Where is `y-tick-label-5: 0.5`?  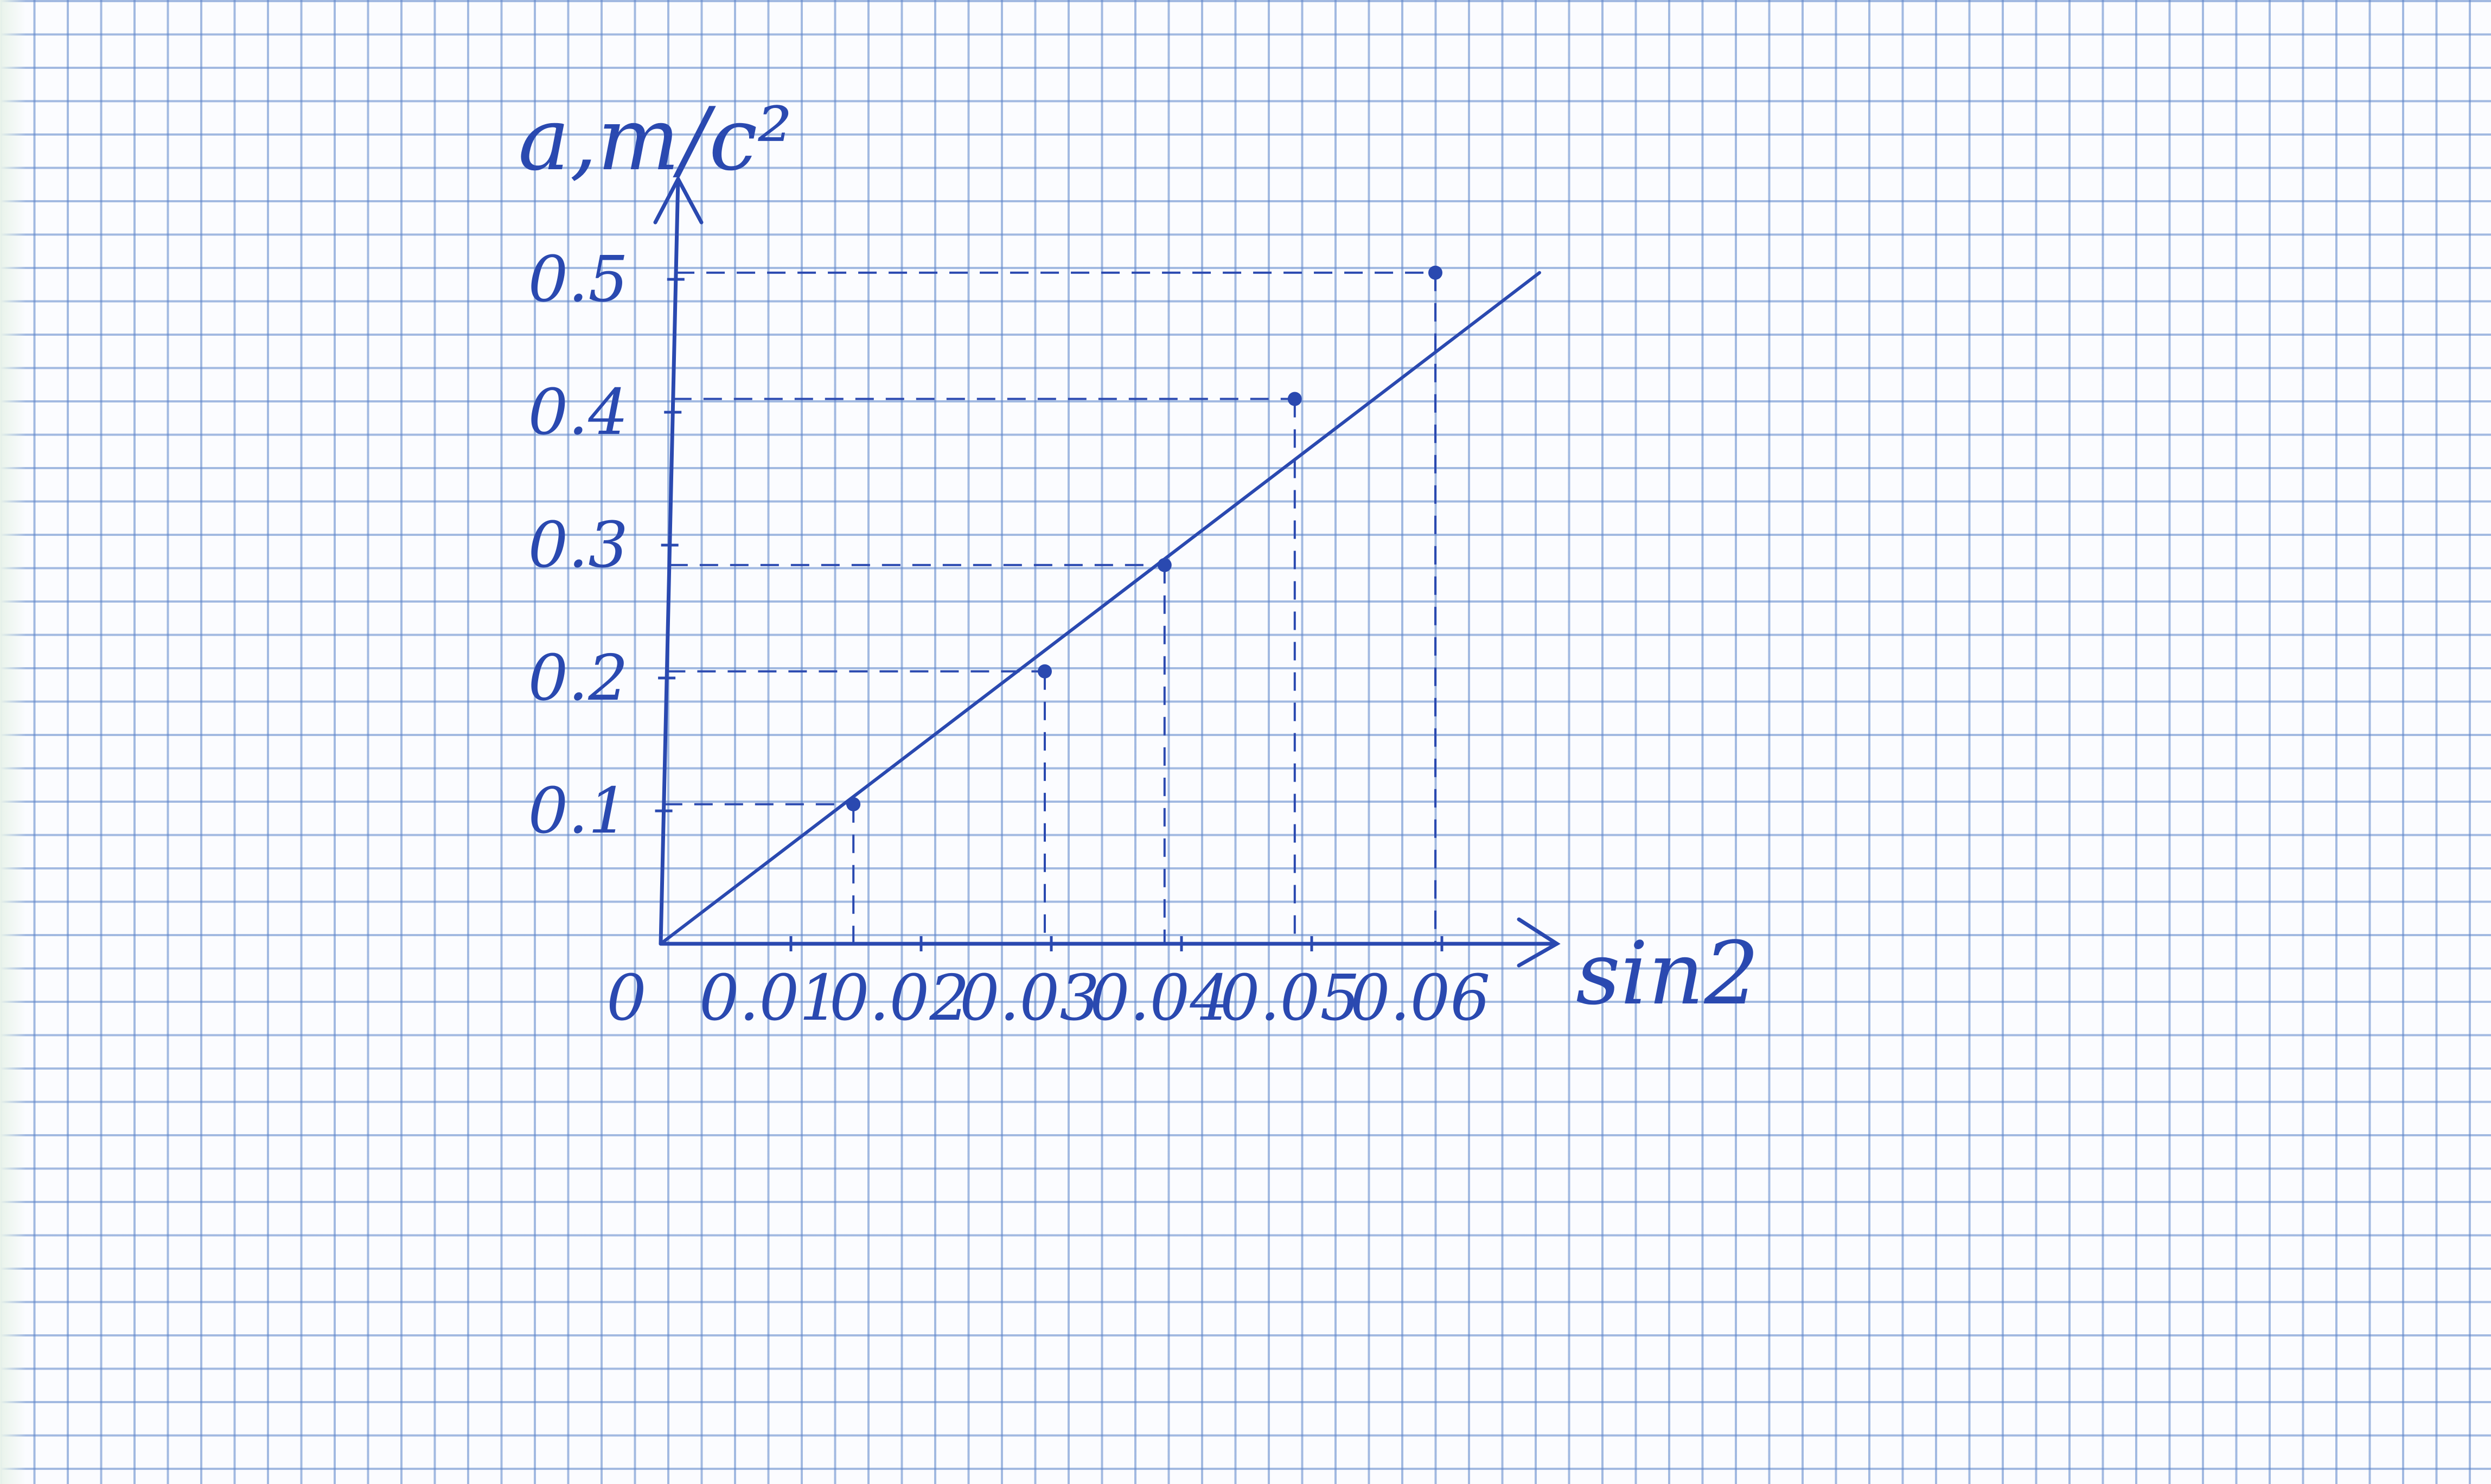
y-tick-label-5: 0.5 is located at coordinates (578, 279).